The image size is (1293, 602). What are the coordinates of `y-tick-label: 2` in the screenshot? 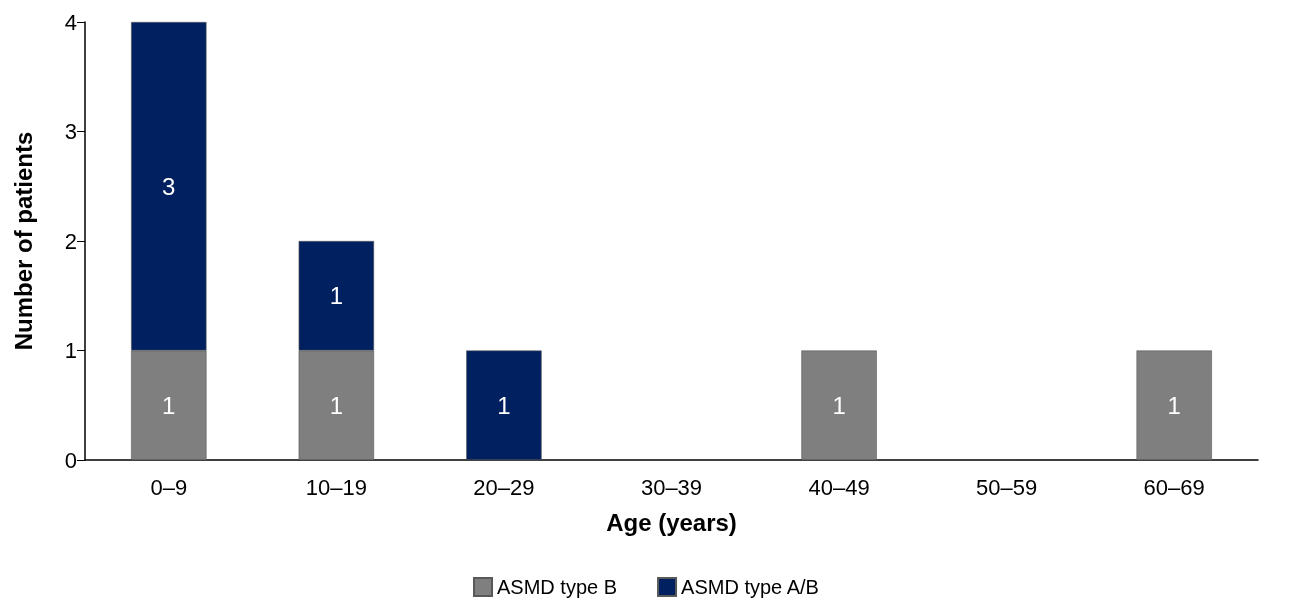 It's located at (70, 241).